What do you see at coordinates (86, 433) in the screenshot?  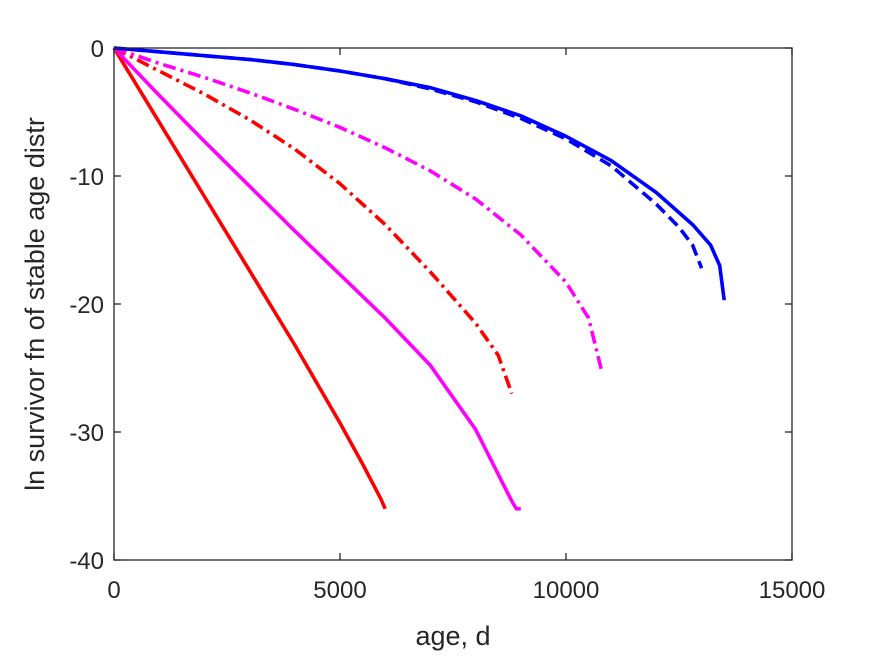 I see `y-tick-label: -30` at bounding box center [86, 433].